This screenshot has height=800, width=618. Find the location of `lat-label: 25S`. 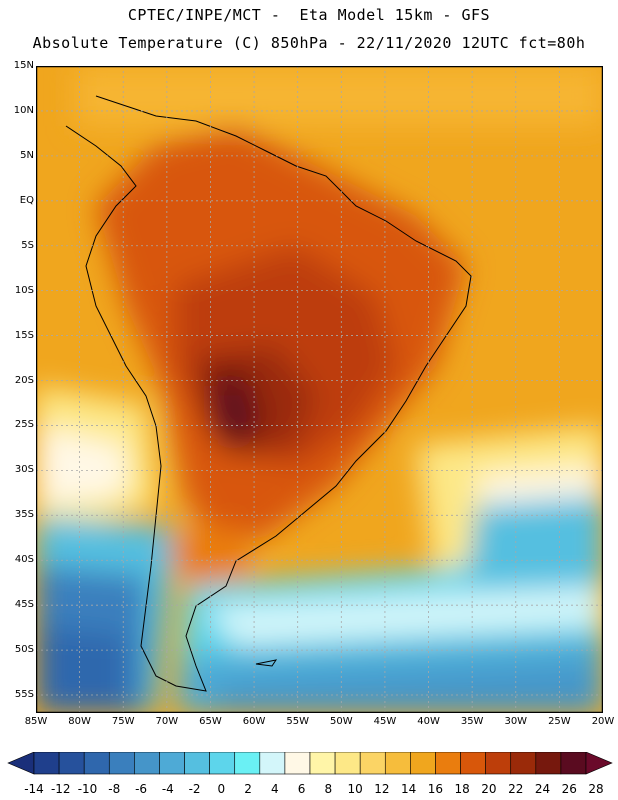

lat-label: 25S is located at coordinates (24, 425).